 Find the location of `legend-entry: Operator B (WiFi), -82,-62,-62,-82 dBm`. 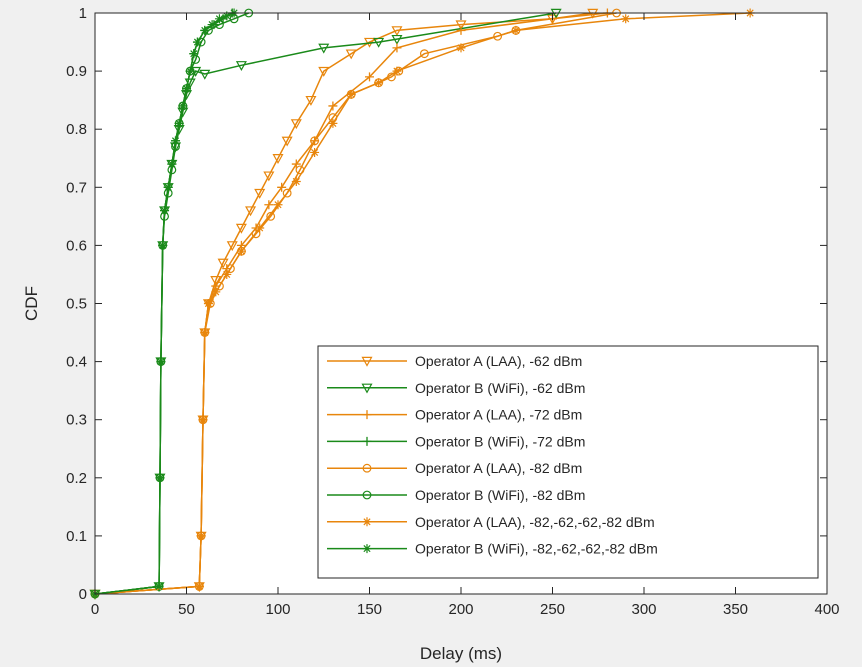

legend-entry: Operator B (WiFi), -82,-62,-62,-82 dBm is located at coordinates (492, 549).